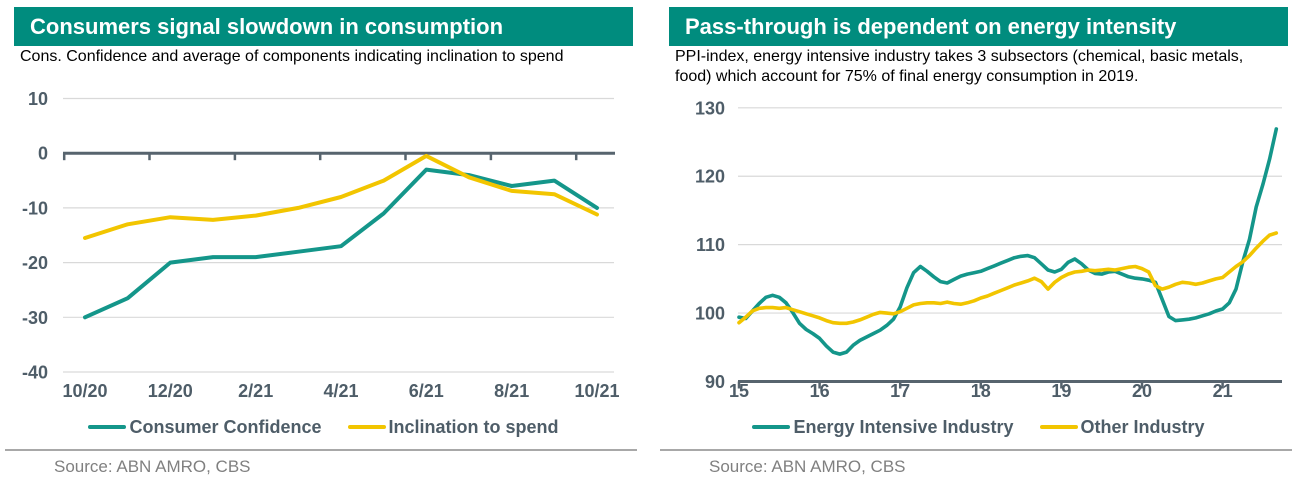 The image size is (1305, 486). I want to click on x-tick-label: 15, so click(739, 391).